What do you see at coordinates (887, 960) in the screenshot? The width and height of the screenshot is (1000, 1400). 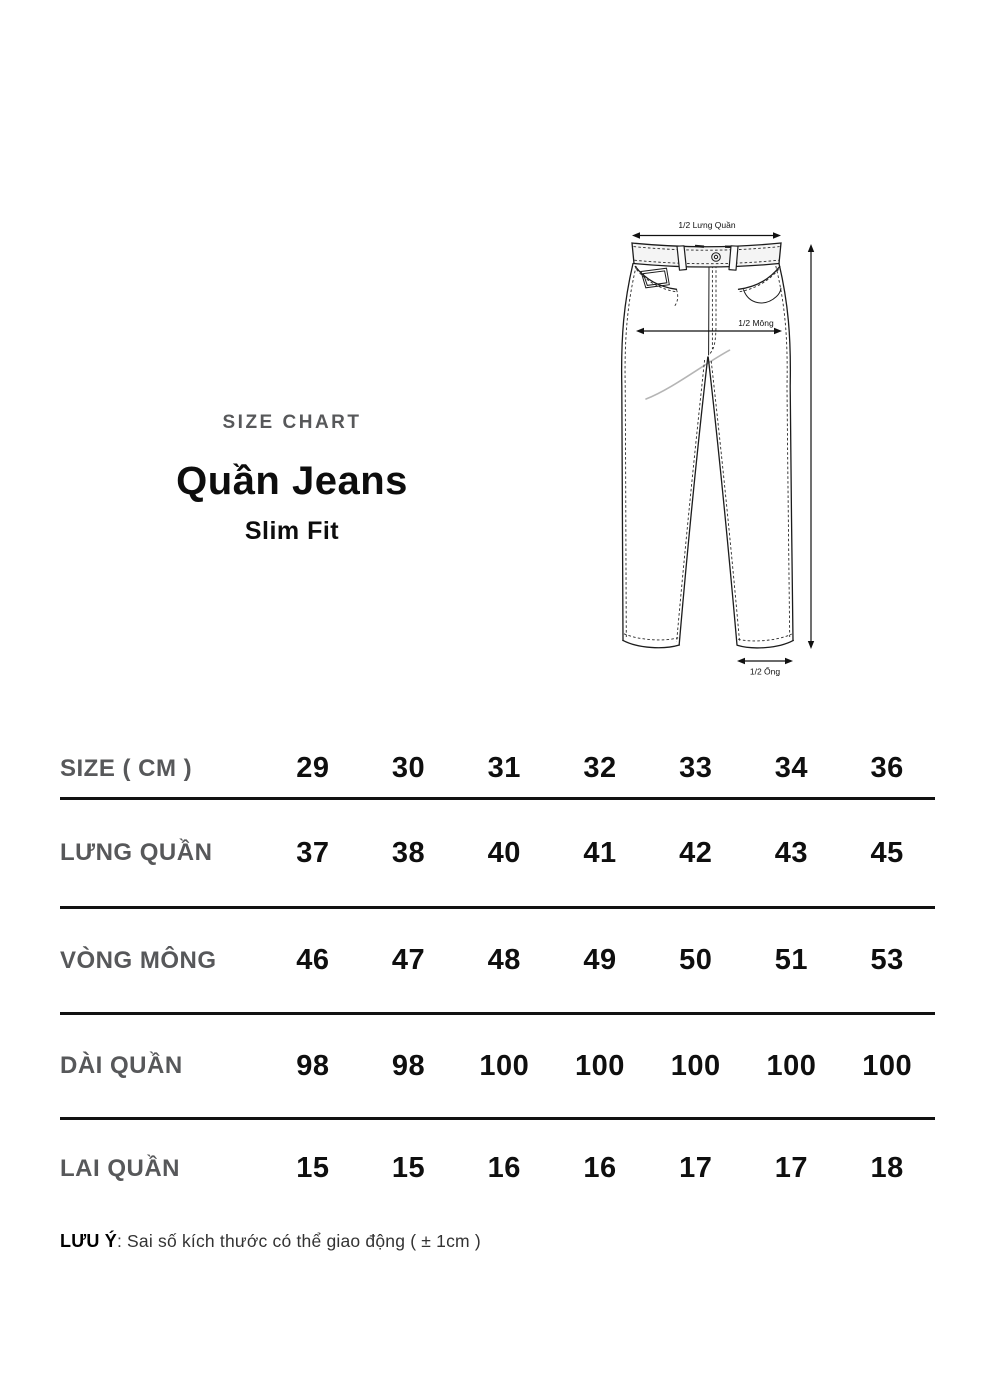 I see `value-cell: 53` at bounding box center [887, 960].